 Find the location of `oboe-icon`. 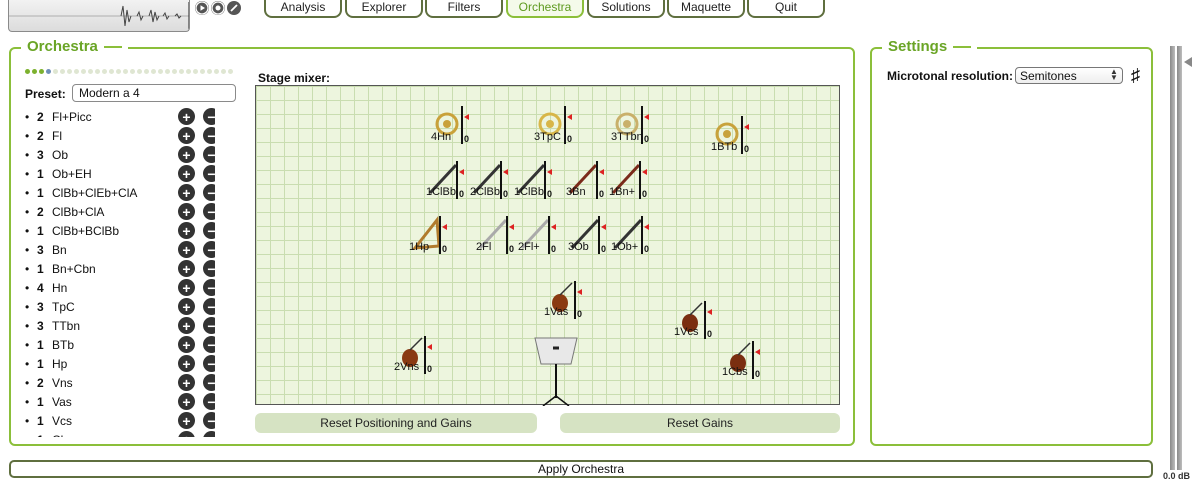

oboe-icon is located at coordinates (629, 235).